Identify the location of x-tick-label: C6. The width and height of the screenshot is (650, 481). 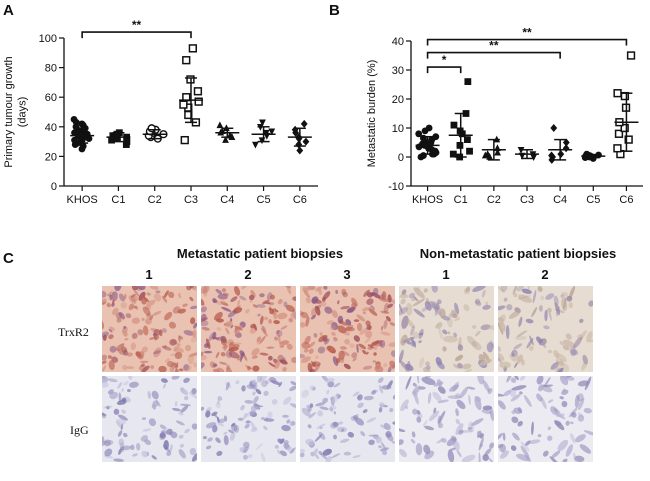
(626, 200).